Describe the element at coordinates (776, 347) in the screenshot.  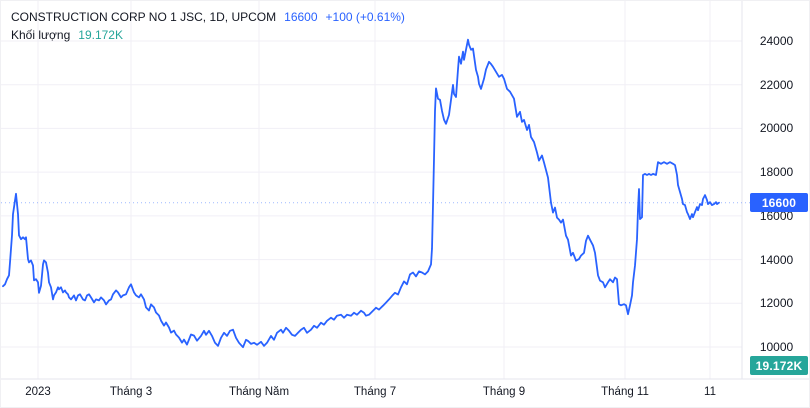
I see `price-tick-label: 10000` at that location.